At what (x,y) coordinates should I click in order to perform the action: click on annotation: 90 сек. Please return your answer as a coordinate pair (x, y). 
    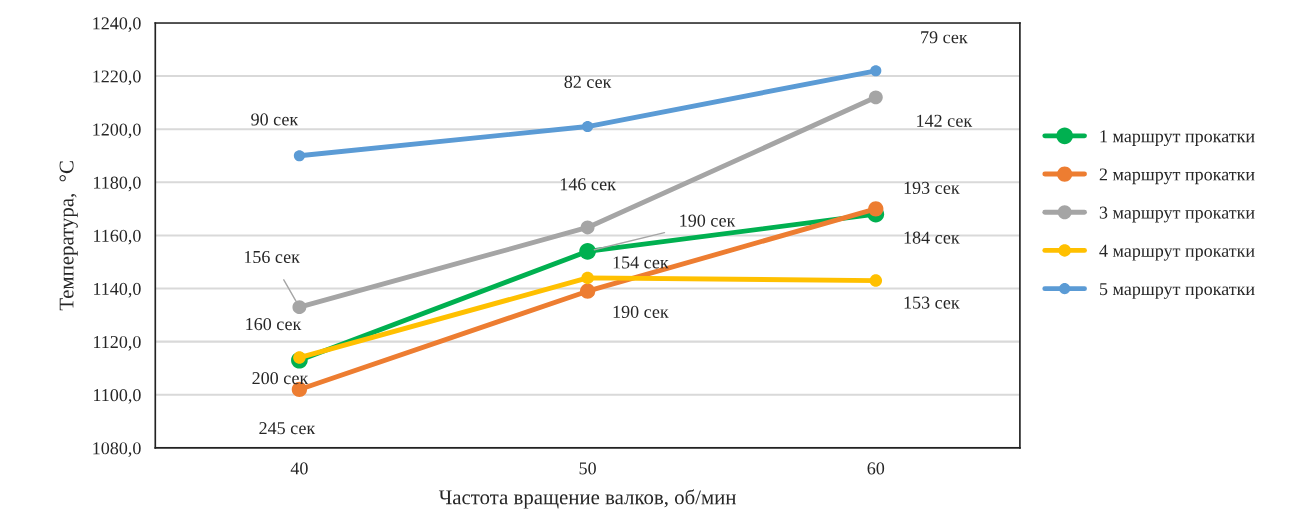
    Looking at the image, I should click on (275, 119).